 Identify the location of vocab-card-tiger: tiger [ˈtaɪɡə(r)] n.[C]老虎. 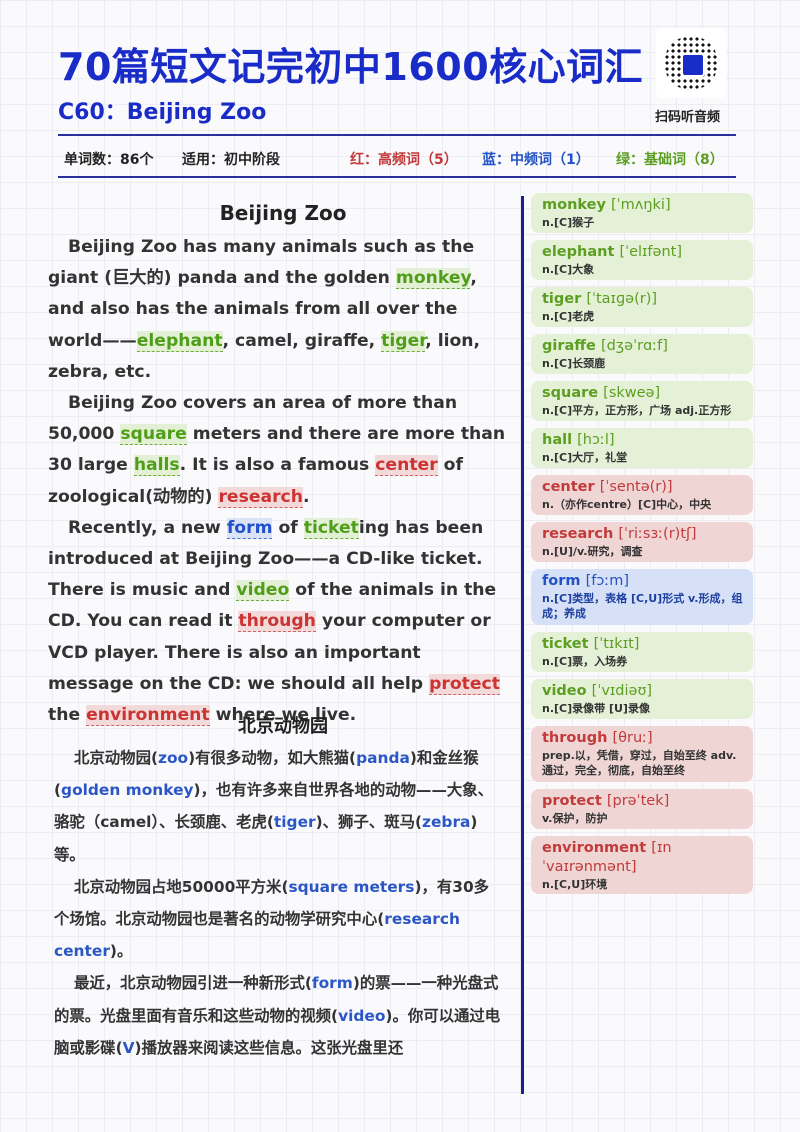
(642, 307).